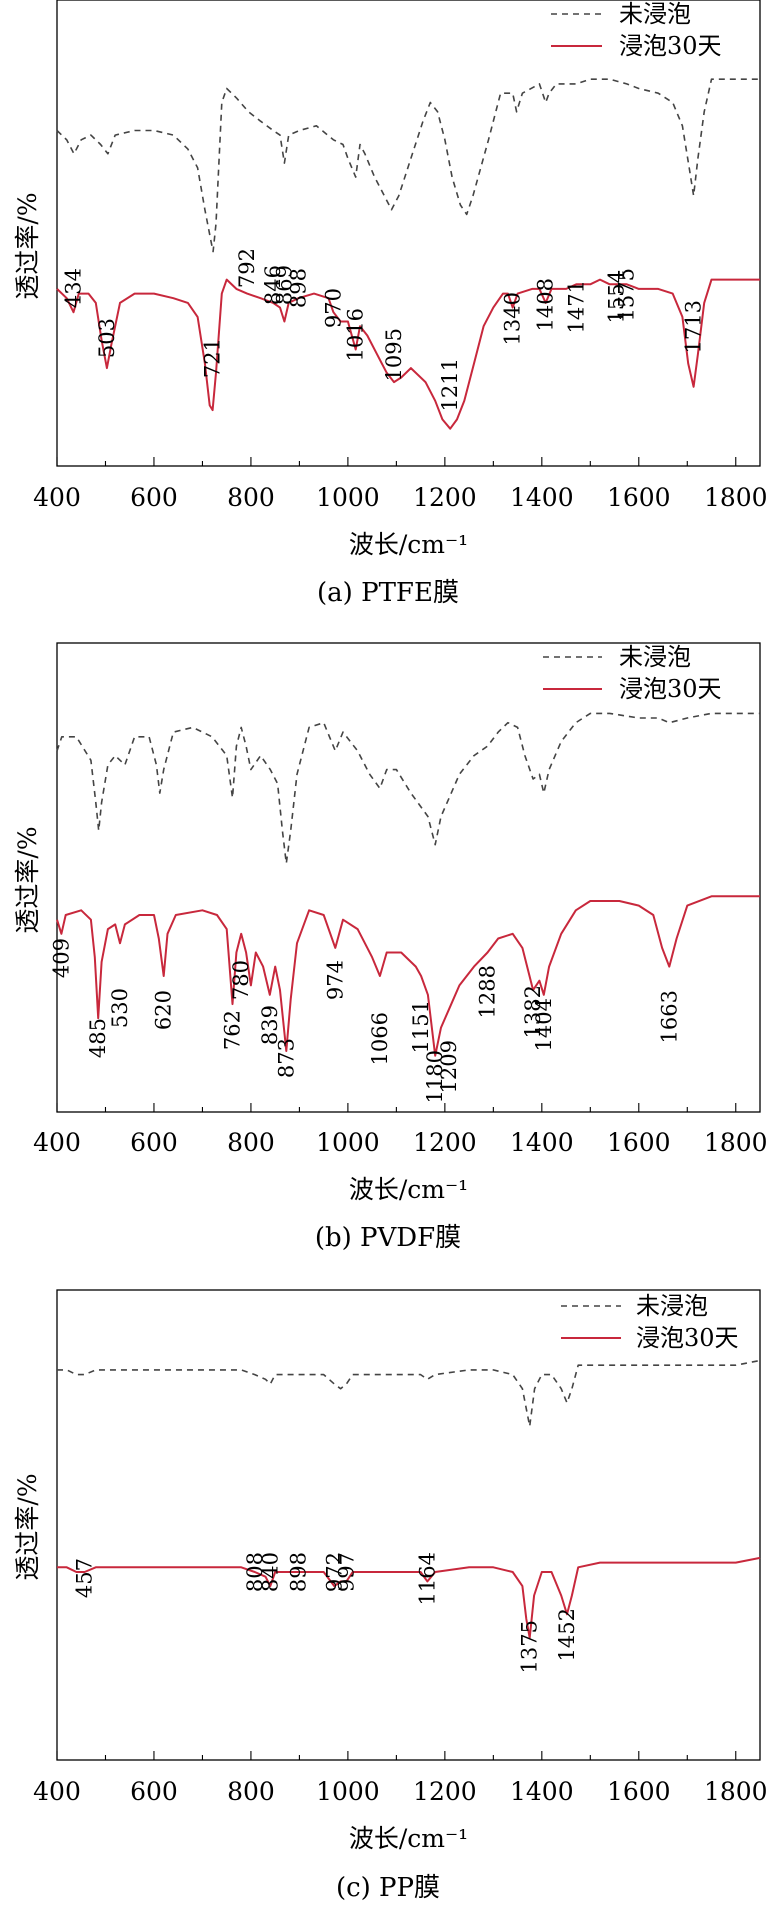 The height and width of the screenshot is (1911, 775). What do you see at coordinates (576, 306) in the screenshot?
I see `peak-label: 1471` at bounding box center [576, 306].